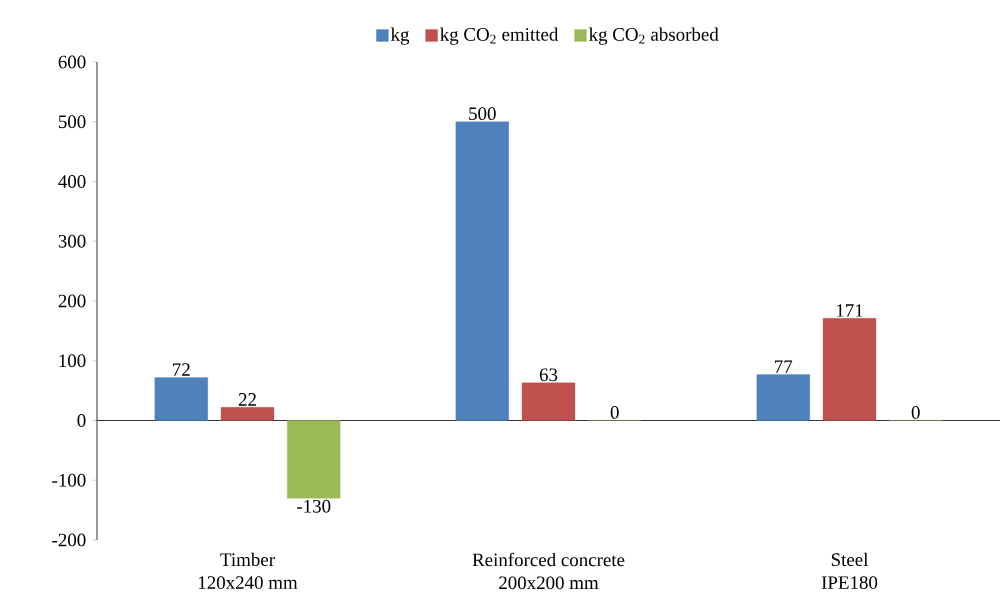  Describe the element at coordinates (784, 366) in the screenshot. I see `data-label: 77` at that location.